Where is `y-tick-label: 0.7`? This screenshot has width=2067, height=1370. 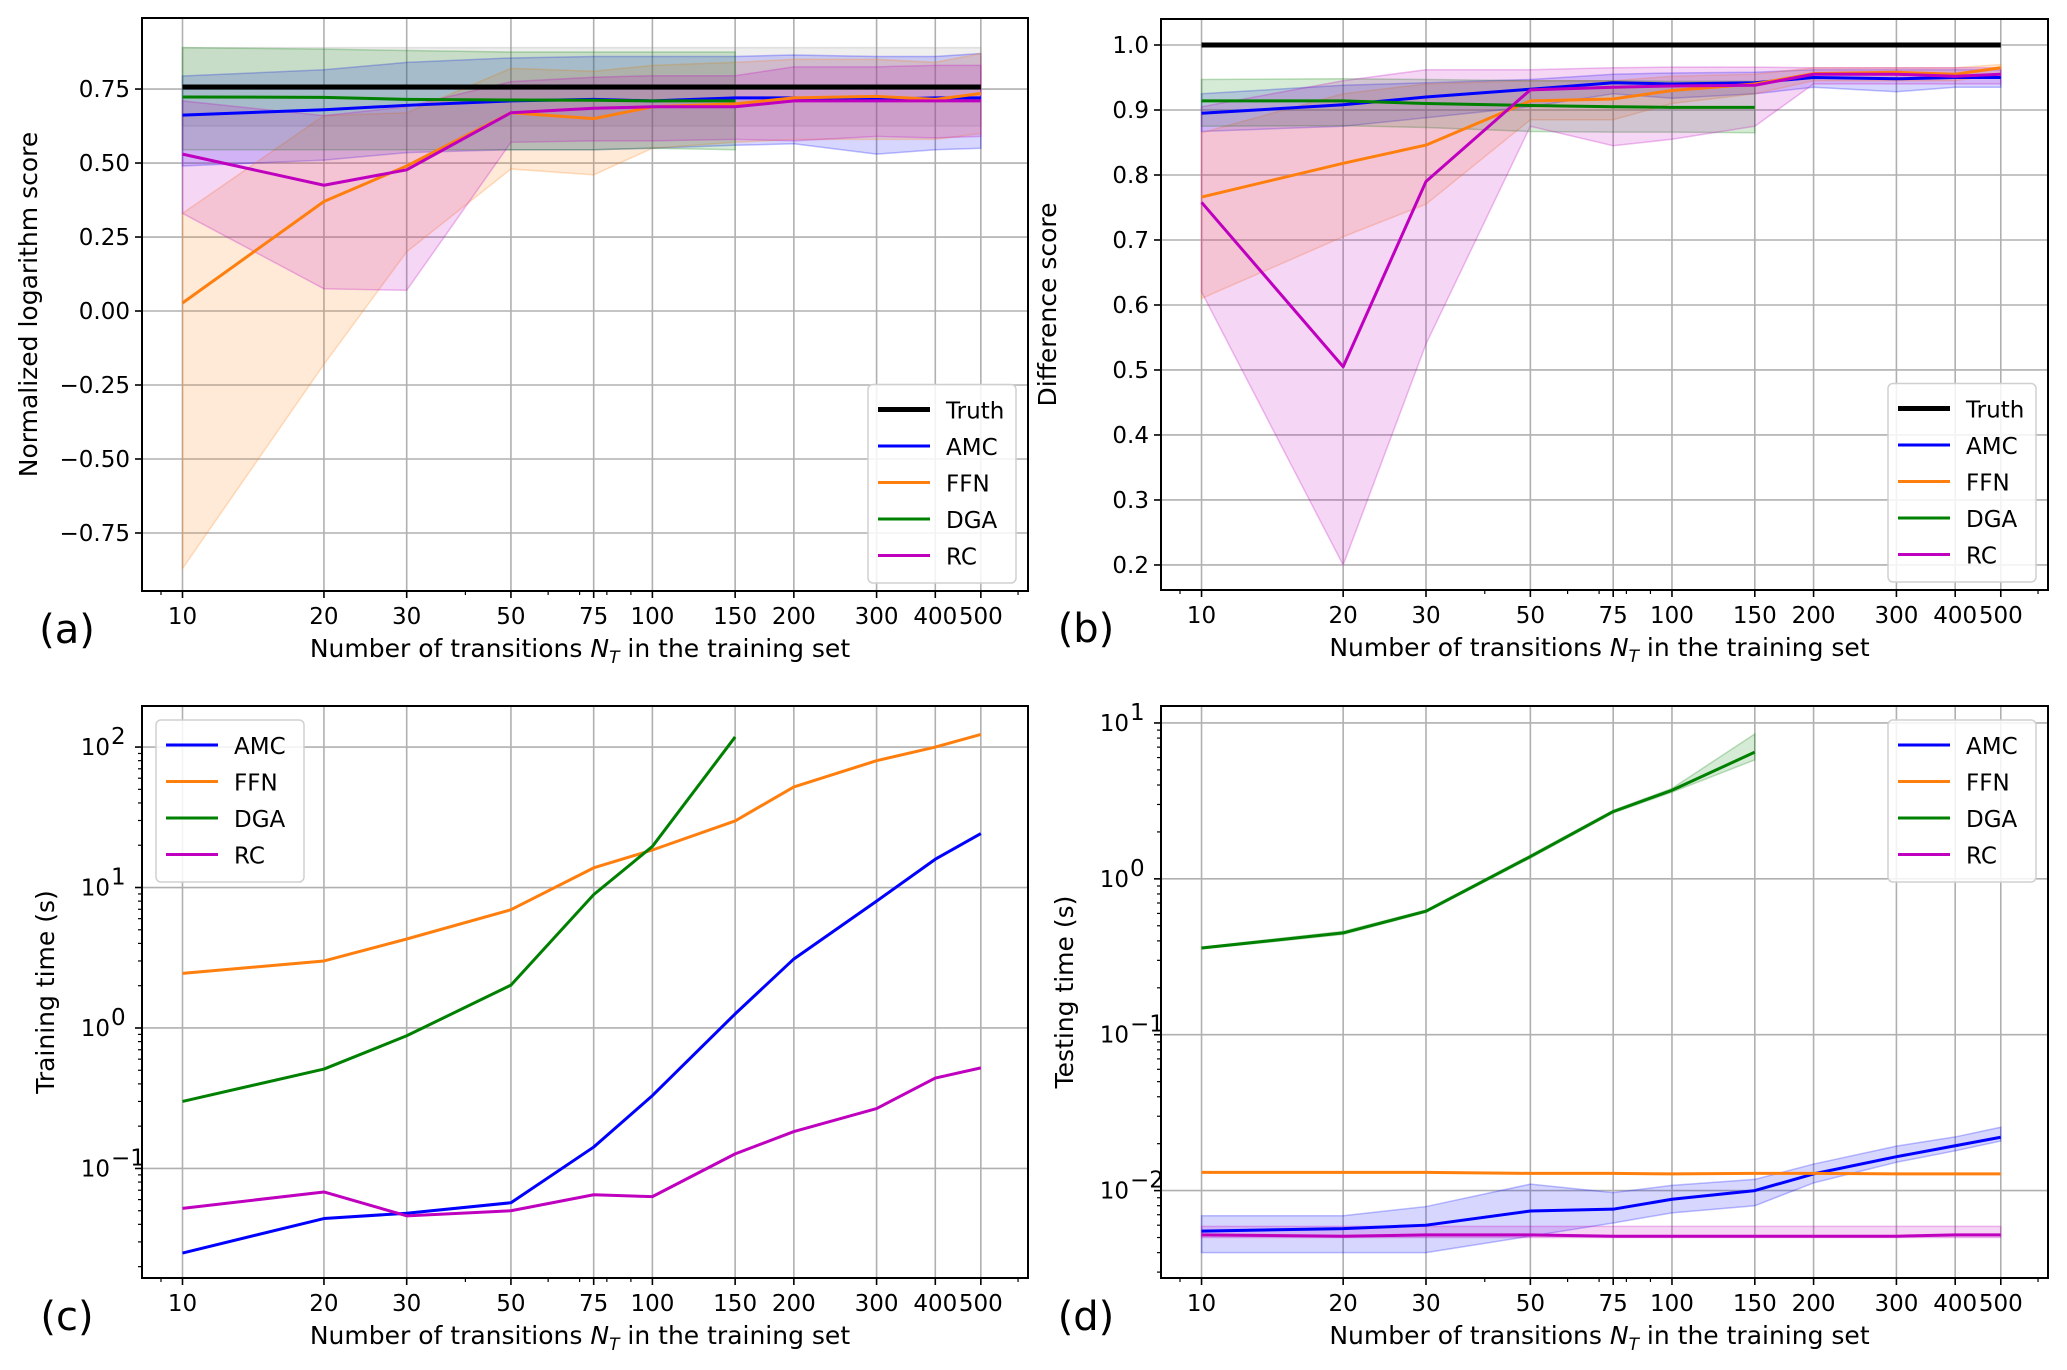 y-tick-label: 0.7 is located at coordinates (1130, 241).